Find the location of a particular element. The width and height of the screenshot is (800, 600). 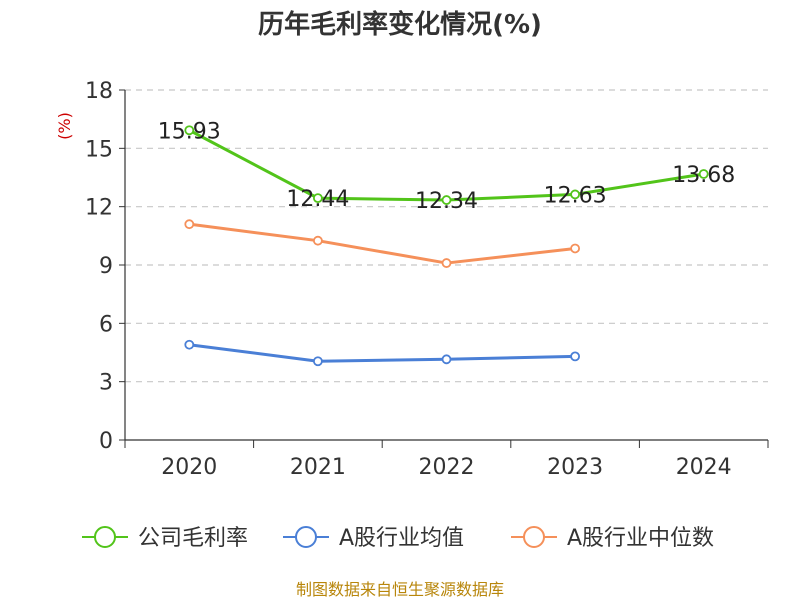

data-labels: 15.93 12.44 12.34 12.63 13.68 is located at coordinates (446, 166).